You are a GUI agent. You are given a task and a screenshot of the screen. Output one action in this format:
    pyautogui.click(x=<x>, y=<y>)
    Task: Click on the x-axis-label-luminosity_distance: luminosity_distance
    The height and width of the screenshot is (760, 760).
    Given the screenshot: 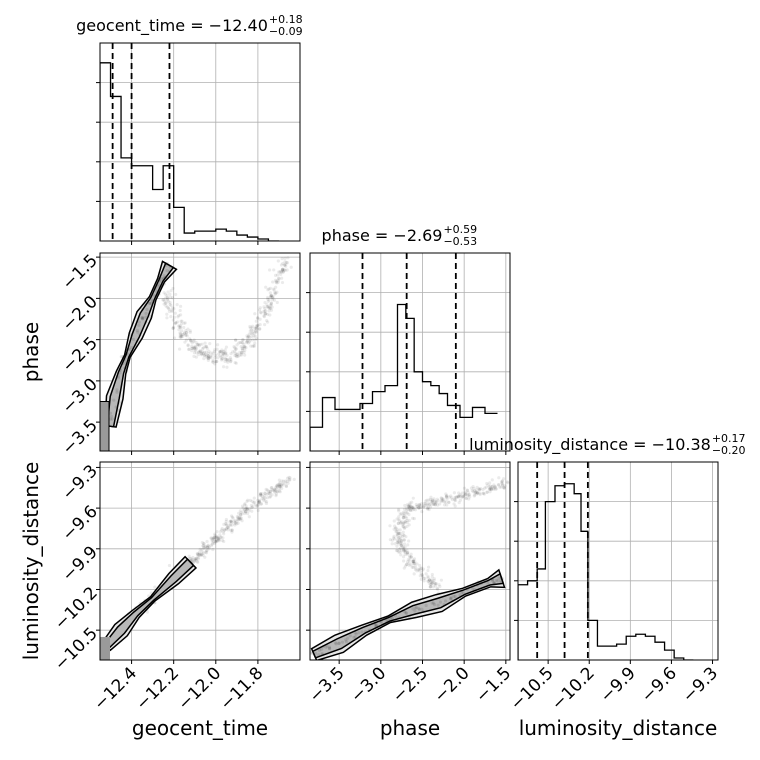 What is the action you would take?
    pyautogui.click(x=618, y=728)
    